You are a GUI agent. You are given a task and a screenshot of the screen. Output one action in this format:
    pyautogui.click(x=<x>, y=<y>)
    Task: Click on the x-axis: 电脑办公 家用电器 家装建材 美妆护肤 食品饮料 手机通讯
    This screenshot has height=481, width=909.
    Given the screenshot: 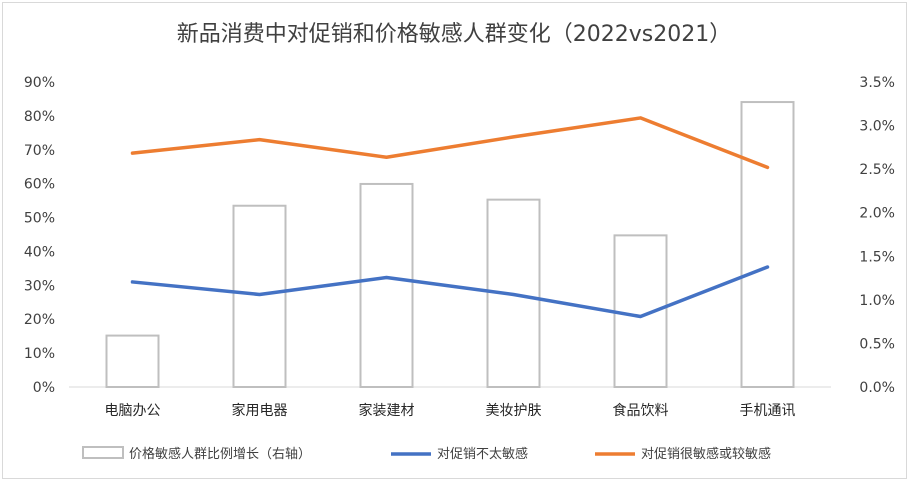 What is the action you would take?
    pyautogui.click(x=450, y=410)
    